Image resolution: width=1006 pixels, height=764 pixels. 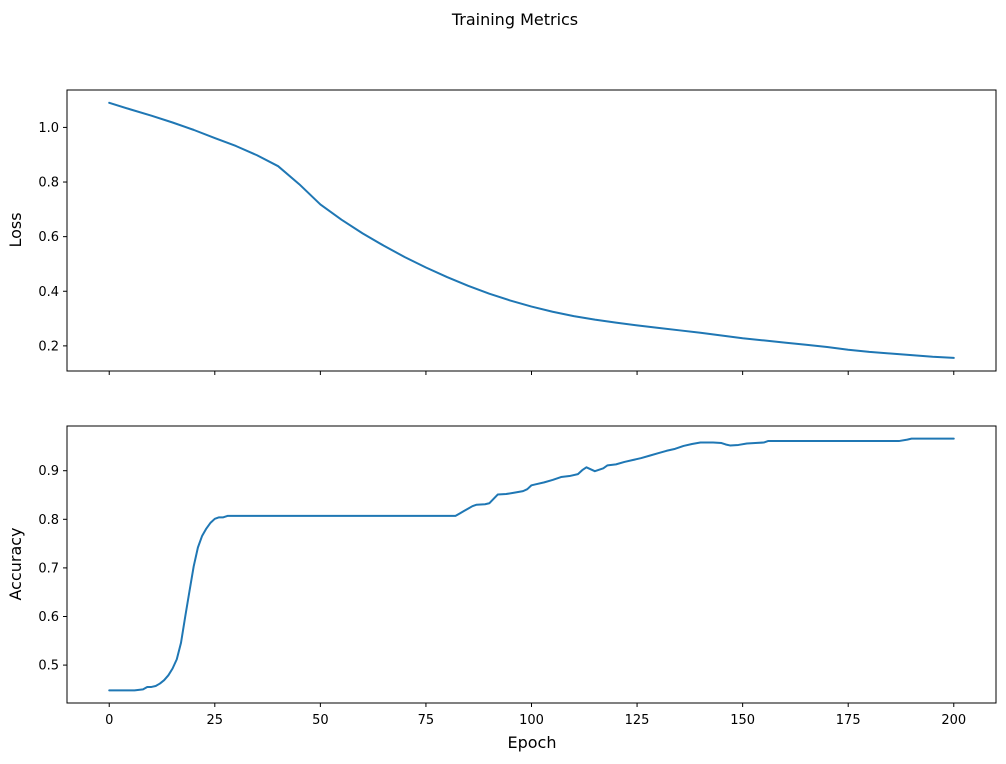 What do you see at coordinates (48, 471) in the screenshot?
I see `accuracy-y-tick-label: 0.9` at bounding box center [48, 471].